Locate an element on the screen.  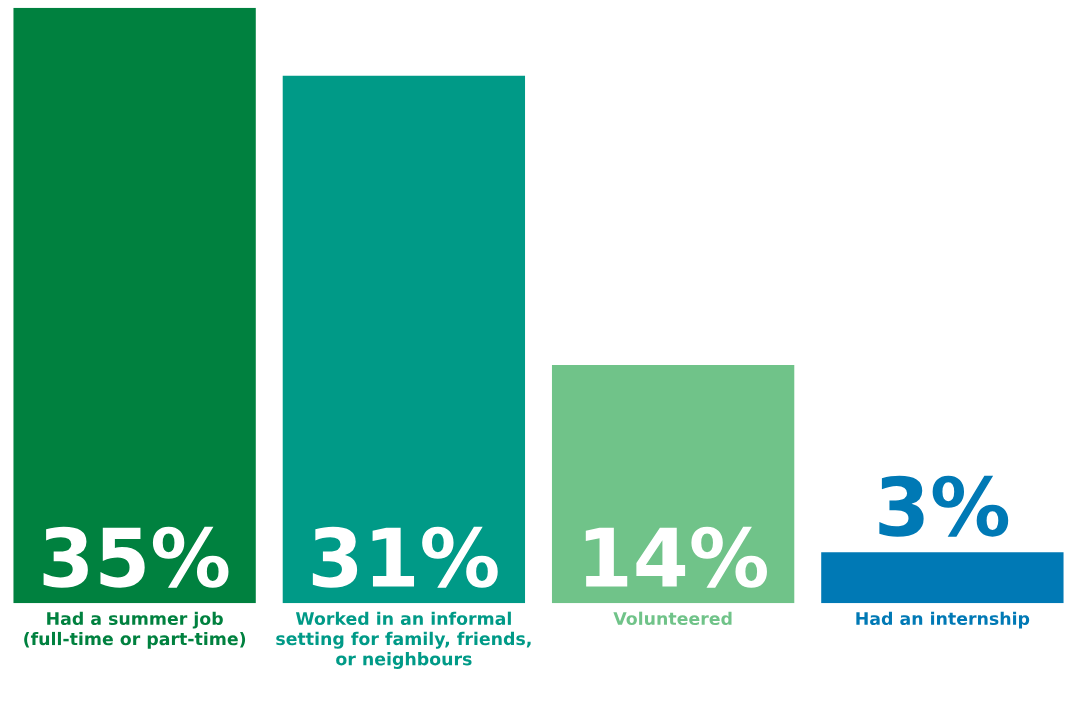
x-tick-label: Worked in an informal setting for family, friends, or neighbours is located at coordinates (403, 640).